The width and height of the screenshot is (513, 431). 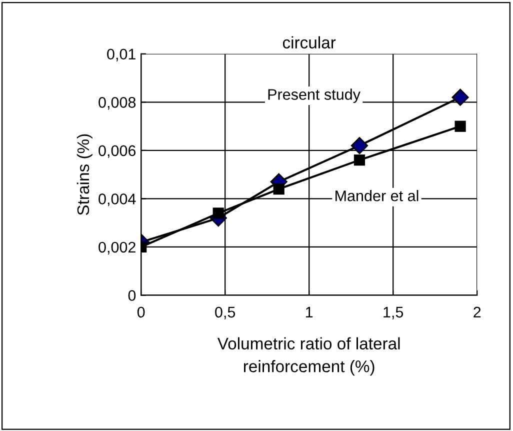 What do you see at coordinates (314, 95) in the screenshot?
I see `text: Present study` at bounding box center [314, 95].